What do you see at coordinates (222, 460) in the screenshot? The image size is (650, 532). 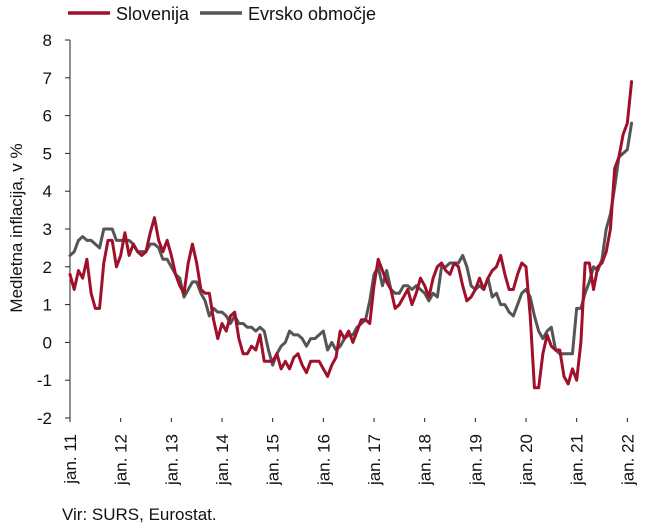 I see `x-tick-label: jan. 14` at bounding box center [222, 460].